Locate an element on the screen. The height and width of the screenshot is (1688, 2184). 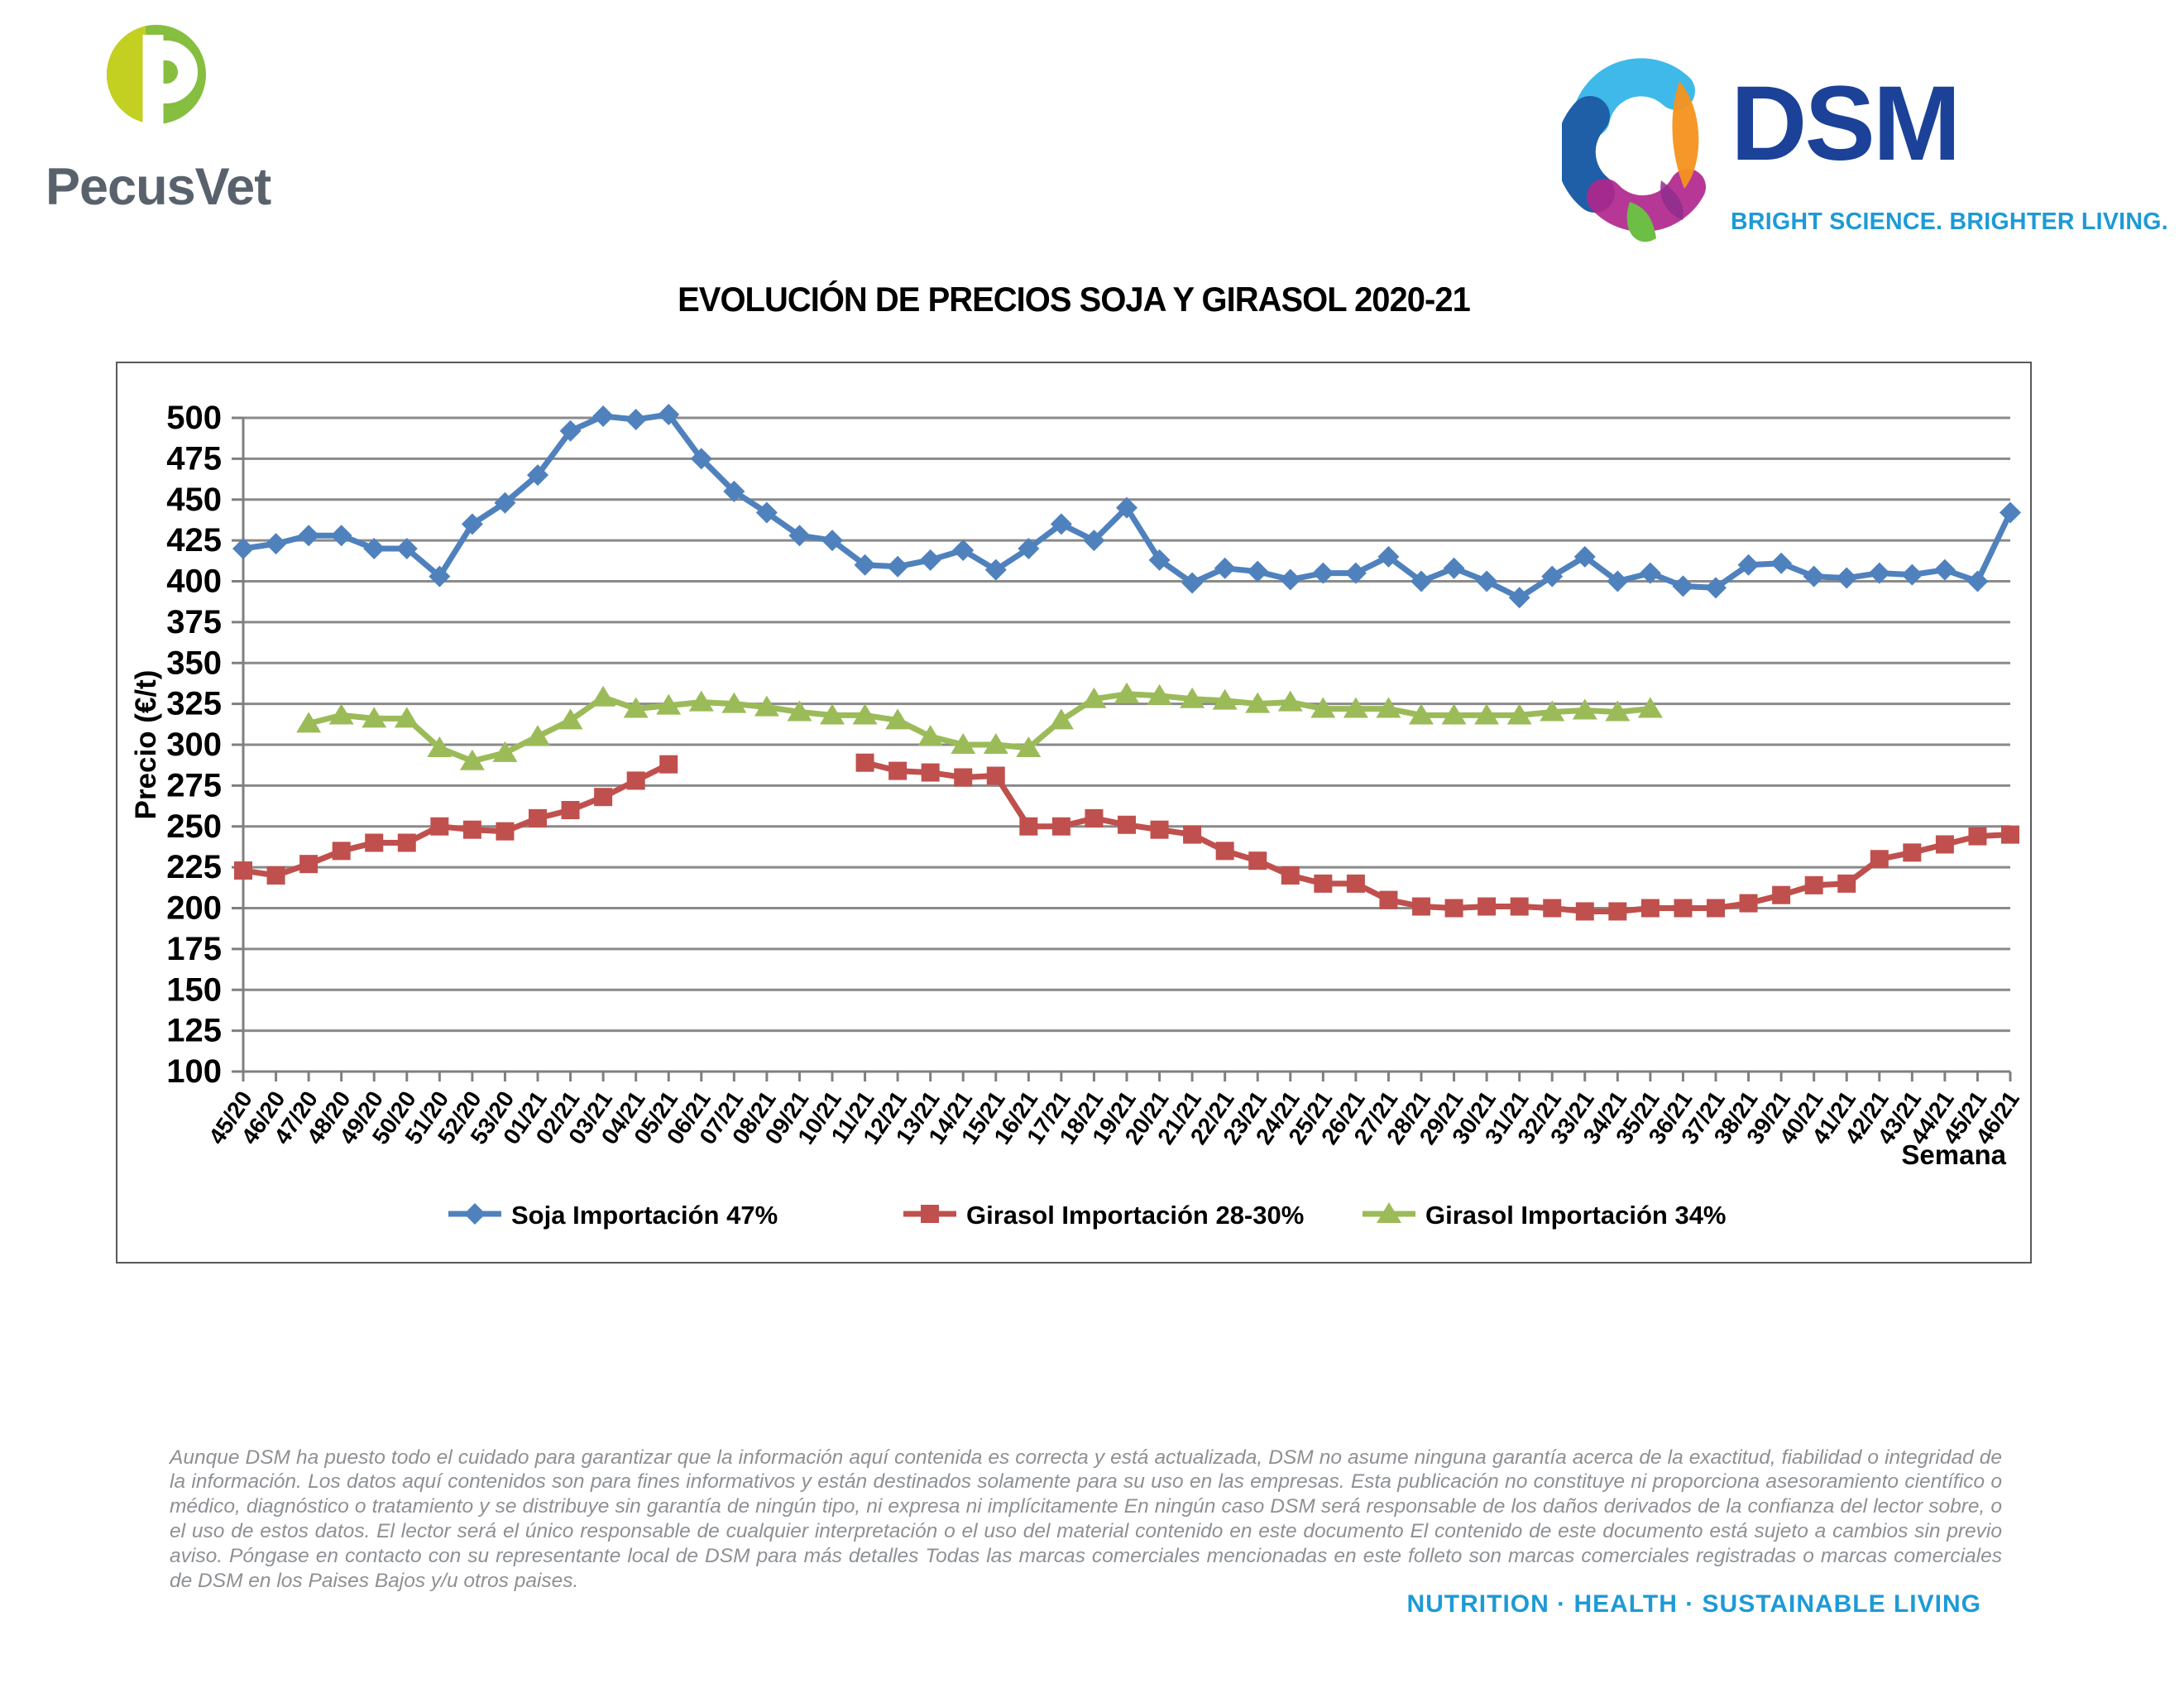
legend-label: Girasol Importación 28-30% is located at coordinates (1135, 1215).